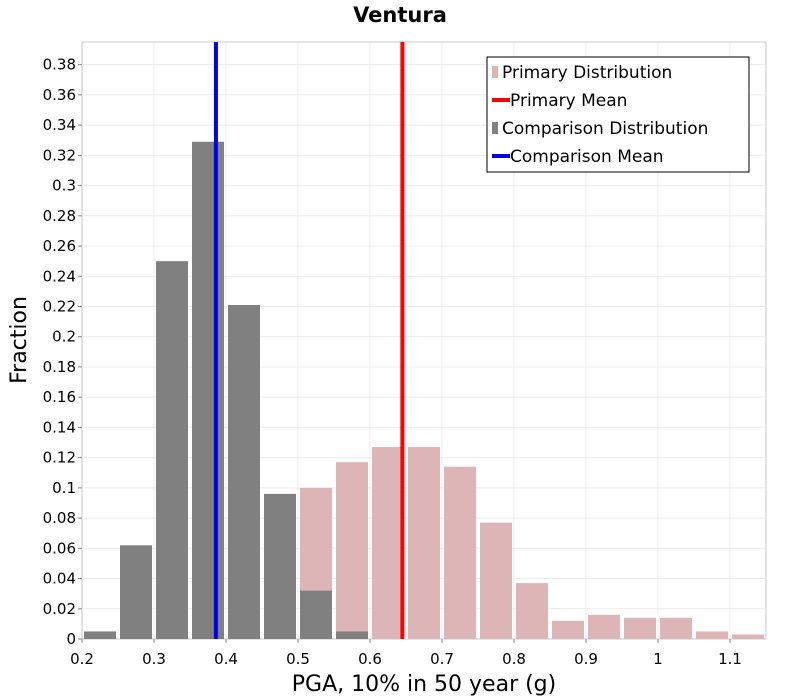 The height and width of the screenshot is (700, 800). What do you see at coordinates (59, 518) in the screenshot?
I see `y-tick-label: 0.08` at bounding box center [59, 518].